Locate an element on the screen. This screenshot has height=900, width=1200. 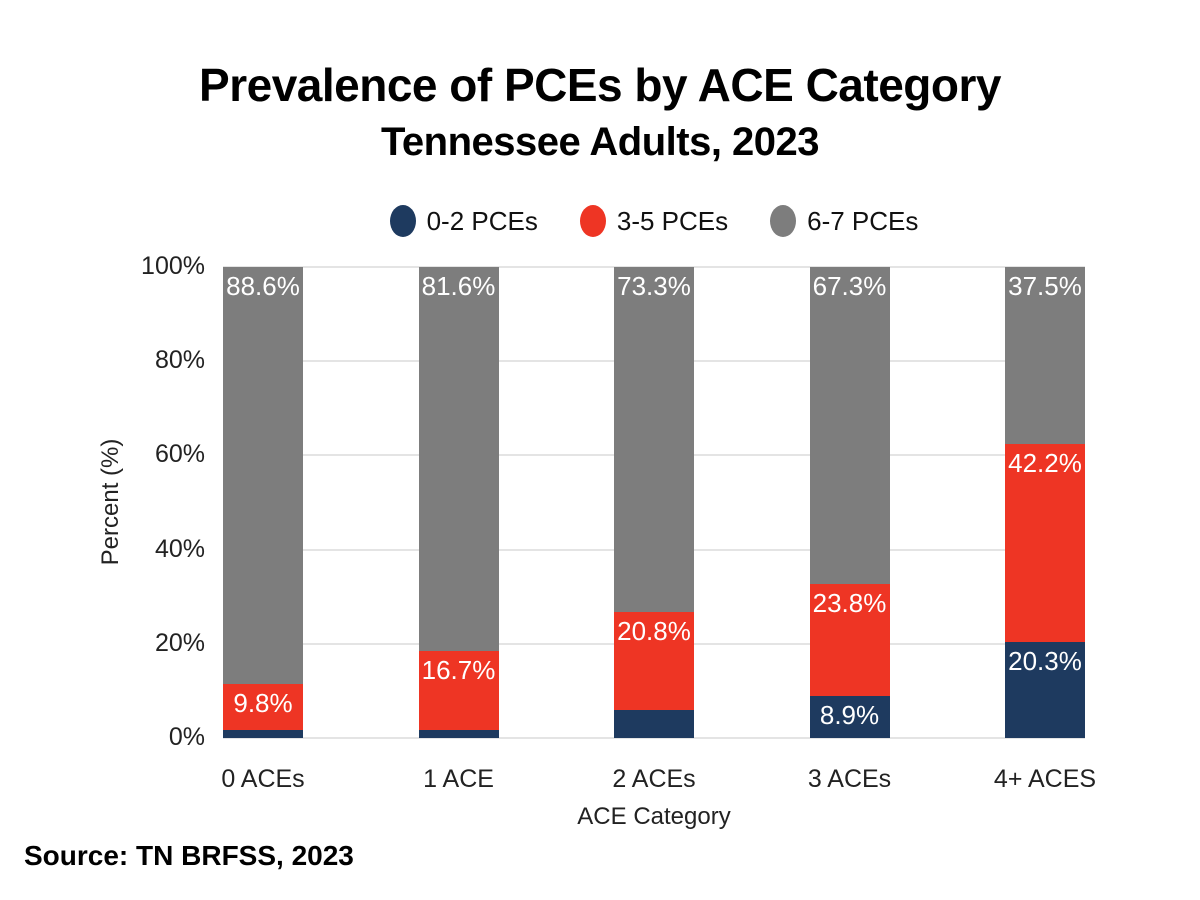
x-tick-label: 3 ACEs is located at coordinates (849, 779).